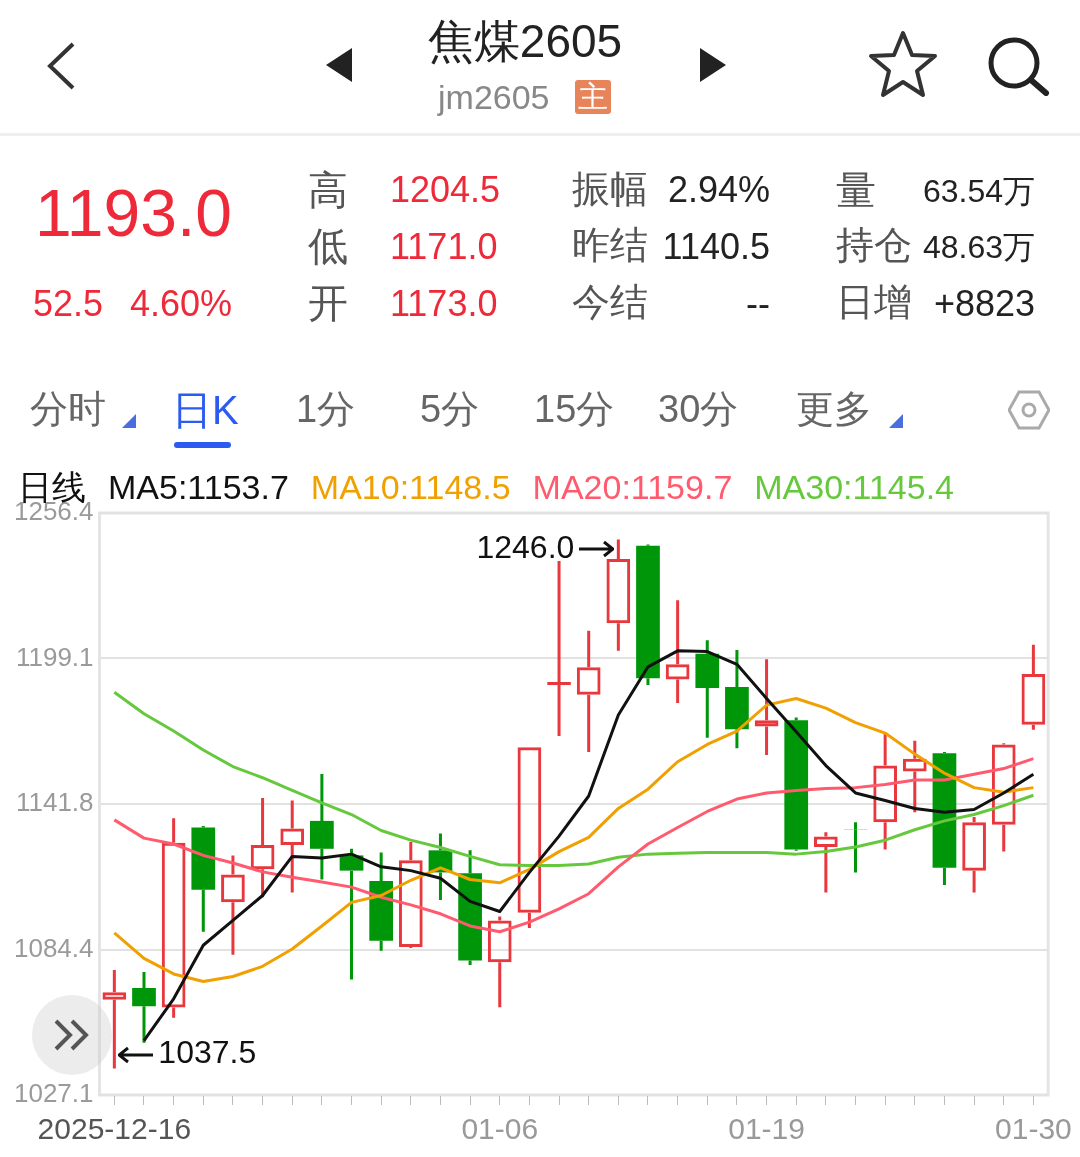 The width and height of the screenshot is (1080, 1157). What do you see at coordinates (500, 1129) in the screenshot?
I see `x-tick-label: 01-06` at bounding box center [500, 1129].